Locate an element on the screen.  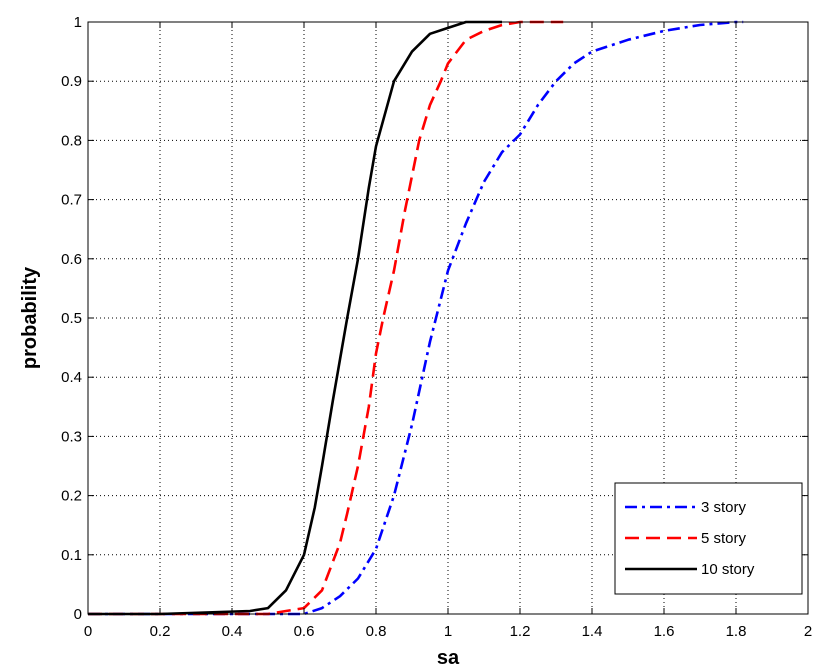
y-tick-label: 0 is located at coordinates (78, 614).